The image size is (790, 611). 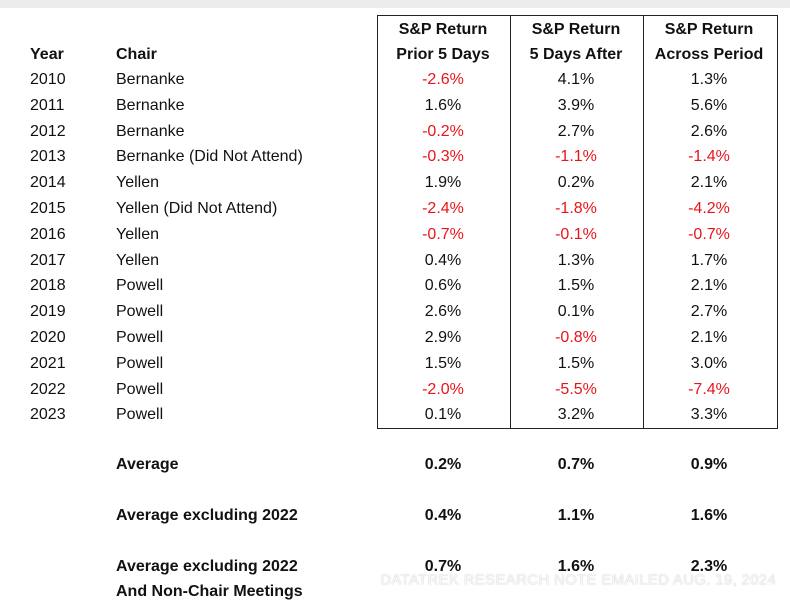 What do you see at coordinates (709, 415) in the screenshot?
I see `return-cell: 3.3%` at bounding box center [709, 415].